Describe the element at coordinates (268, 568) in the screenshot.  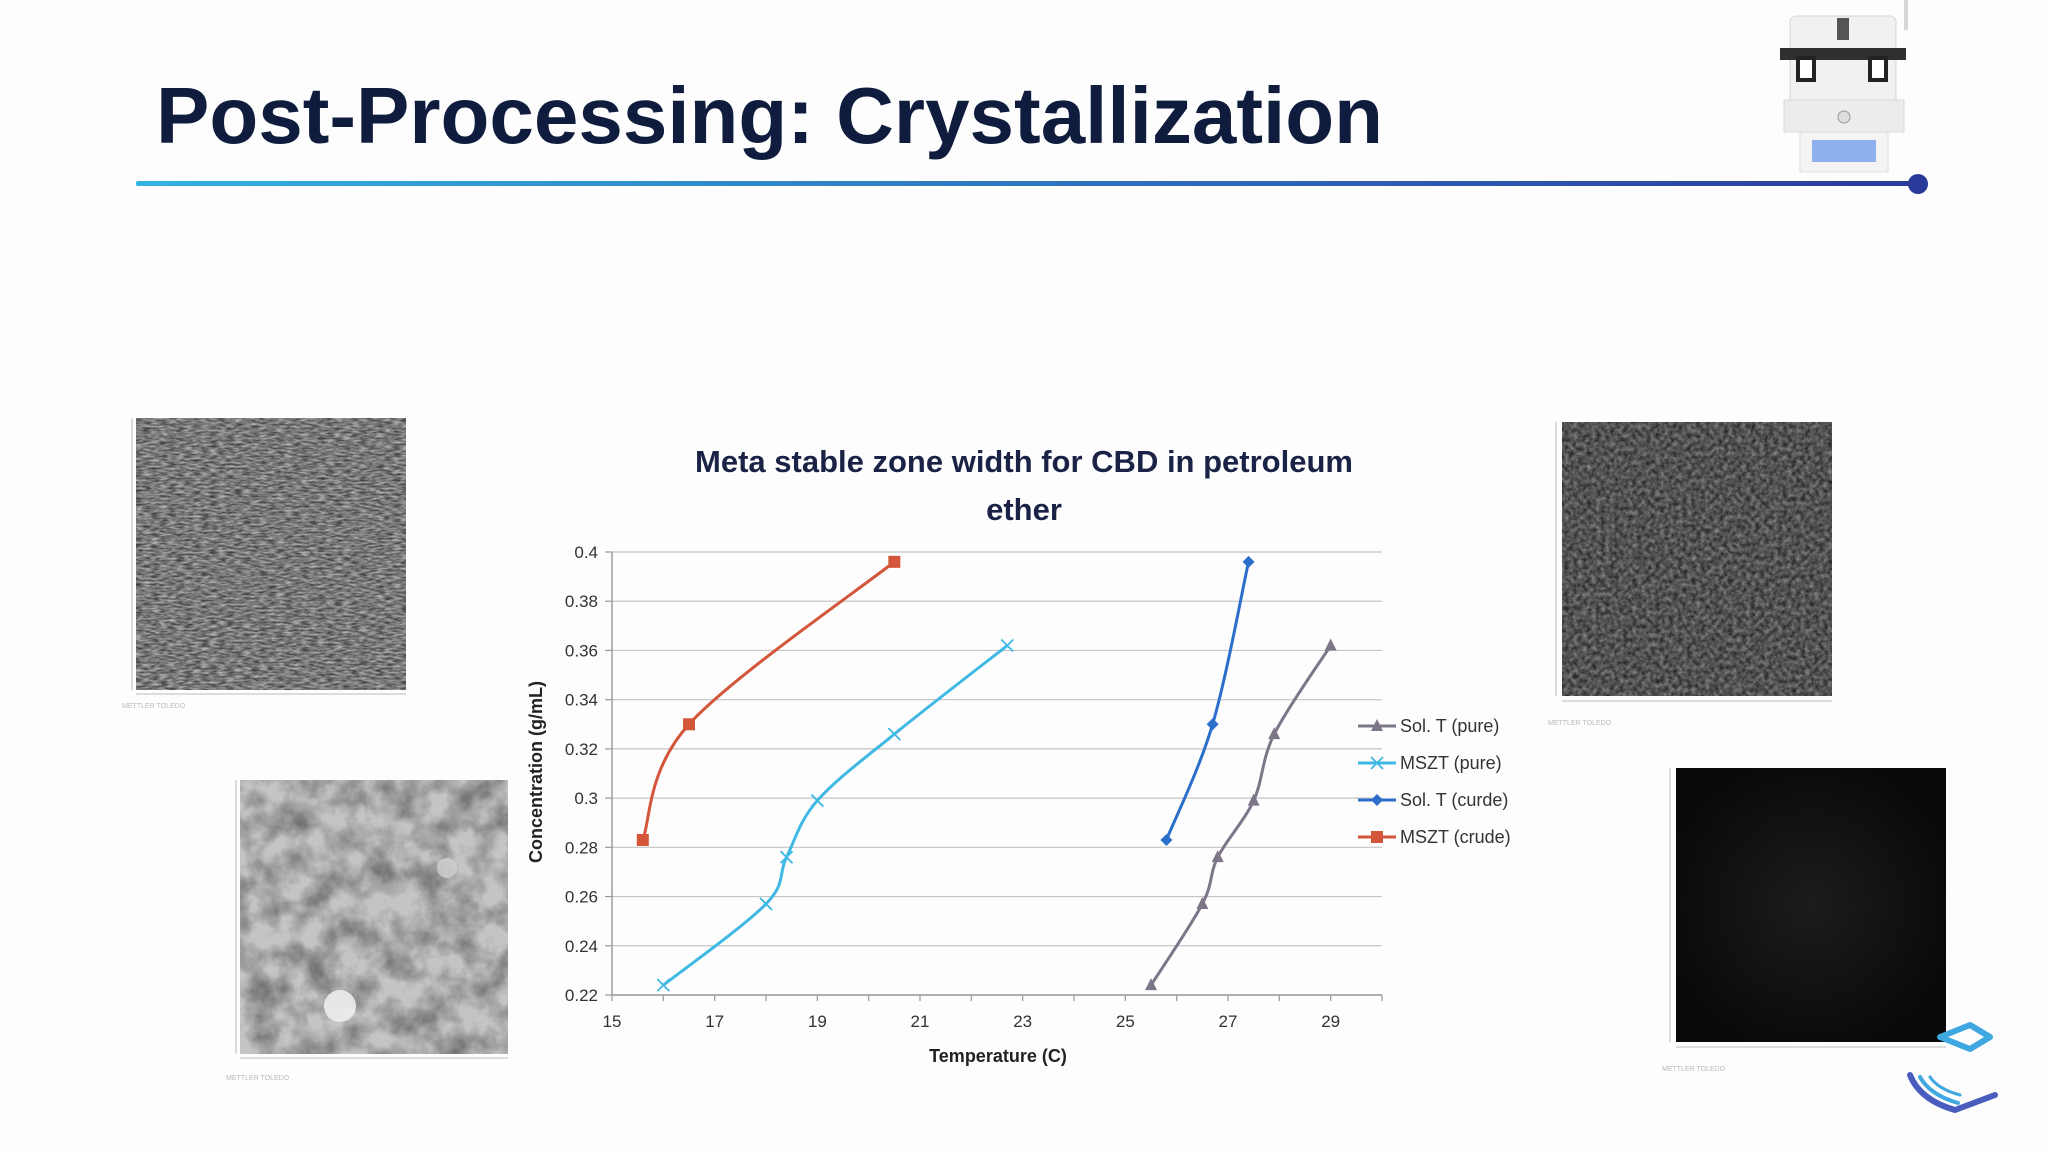
I see `microscopy-image-pure-needles: METTLER TOLEDO` at that location.